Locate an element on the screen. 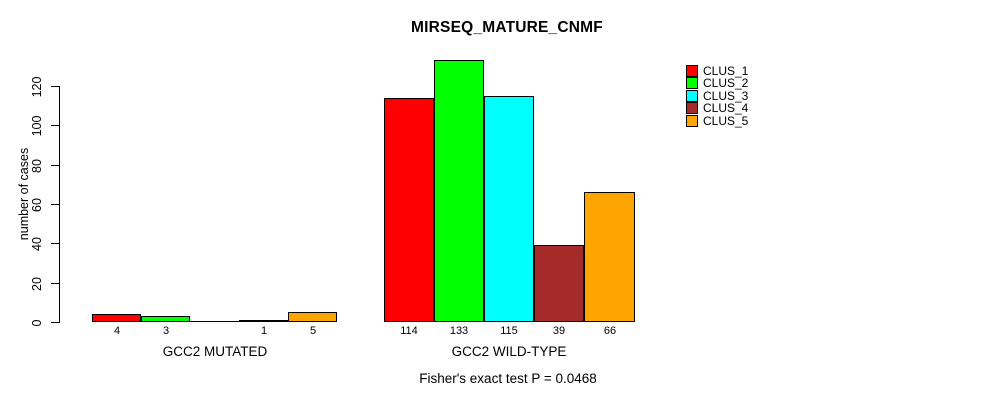 The image size is (990, 400). y-axis-tick-label: 120 is located at coordinates (37, 86).